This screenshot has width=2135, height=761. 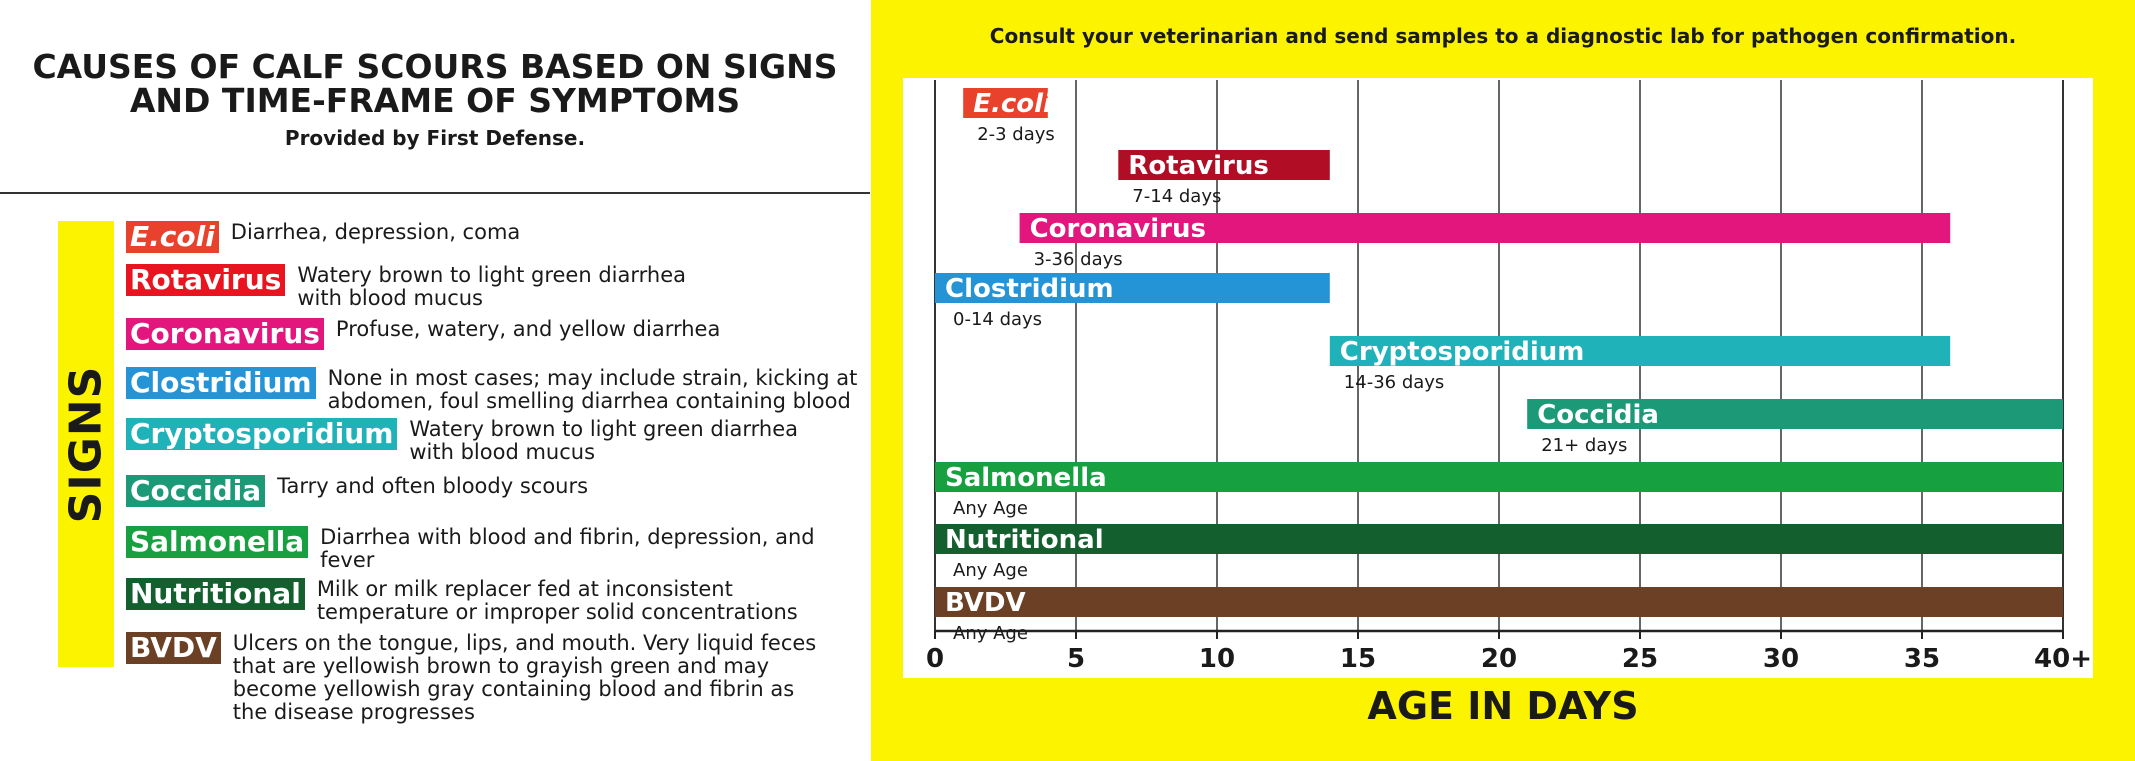 I want to click on bar-name: Salmonella, so click(x=1026, y=478).